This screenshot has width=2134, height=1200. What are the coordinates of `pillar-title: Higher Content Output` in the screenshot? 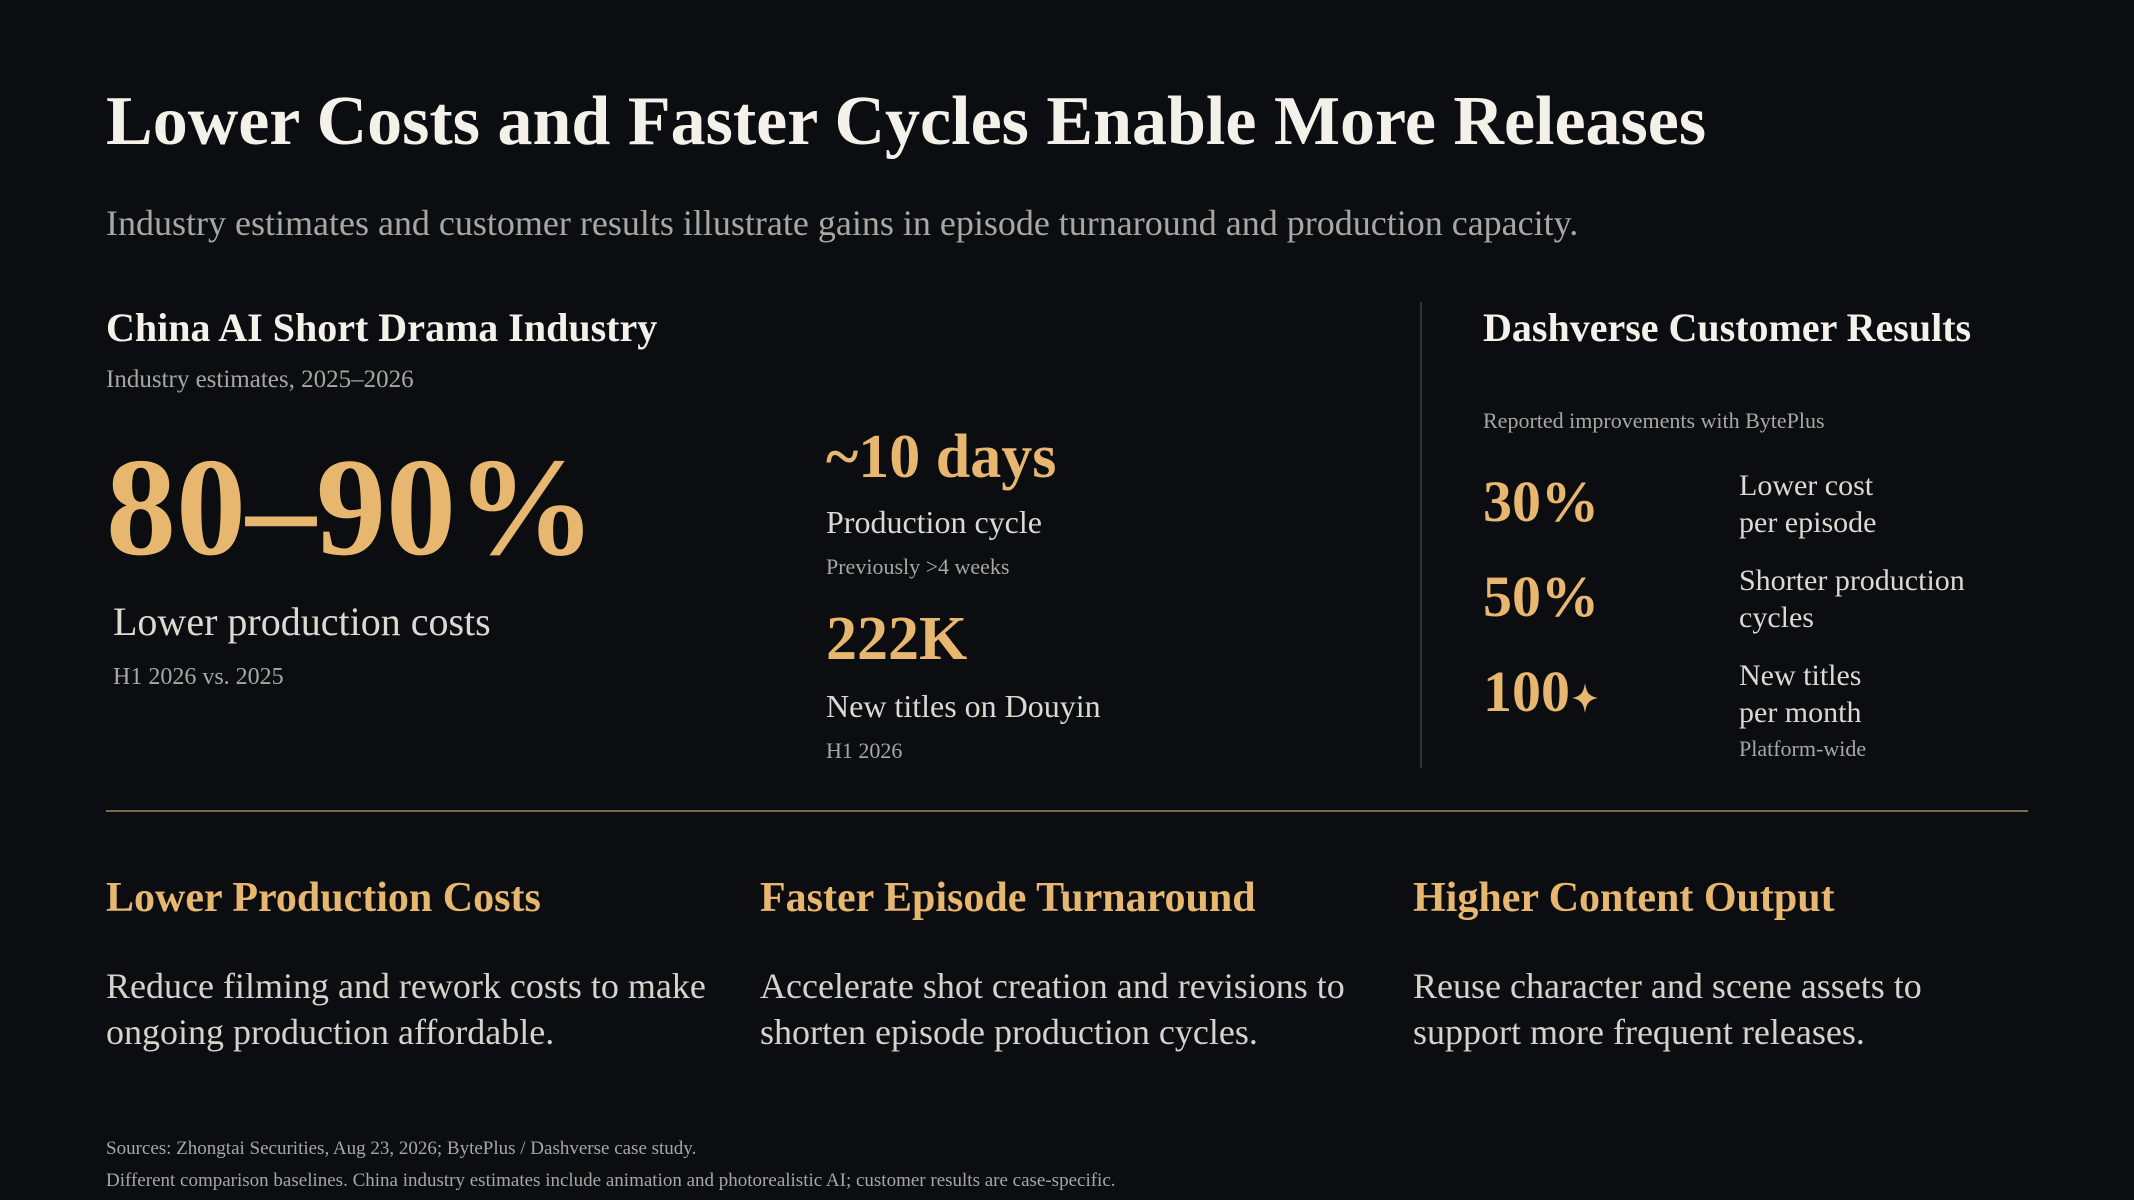 It's located at (1624, 898).